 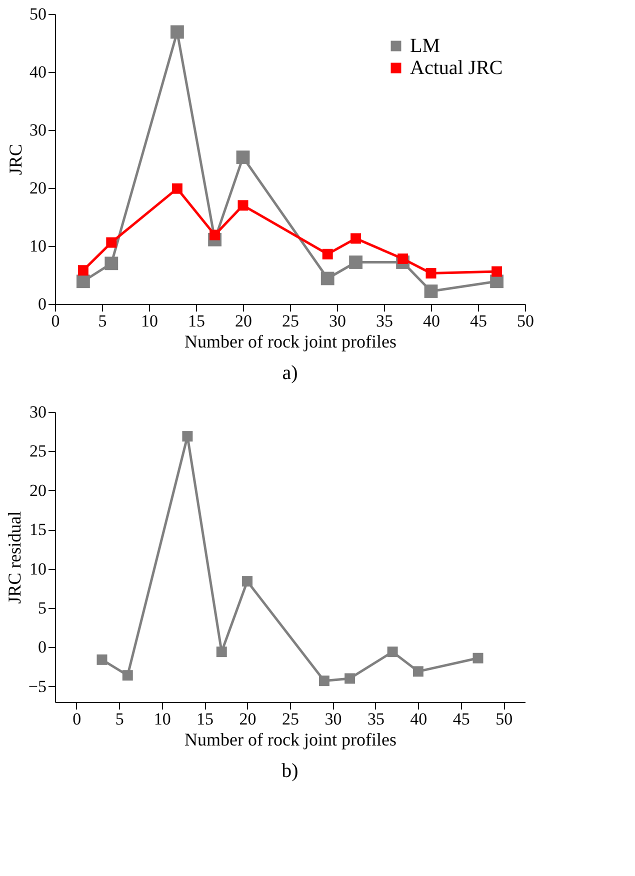 What do you see at coordinates (456, 68) in the screenshot?
I see `legend-label: Actual JRC` at bounding box center [456, 68].